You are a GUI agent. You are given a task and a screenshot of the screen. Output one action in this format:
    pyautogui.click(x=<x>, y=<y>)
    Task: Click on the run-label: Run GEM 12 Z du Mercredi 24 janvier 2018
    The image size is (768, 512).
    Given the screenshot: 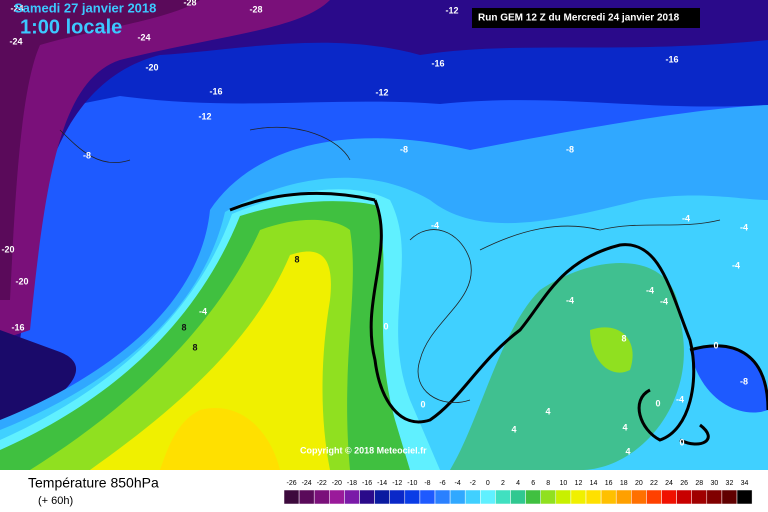 What is the action you would take?
    pyautogui.click(x=579, y=18)
    